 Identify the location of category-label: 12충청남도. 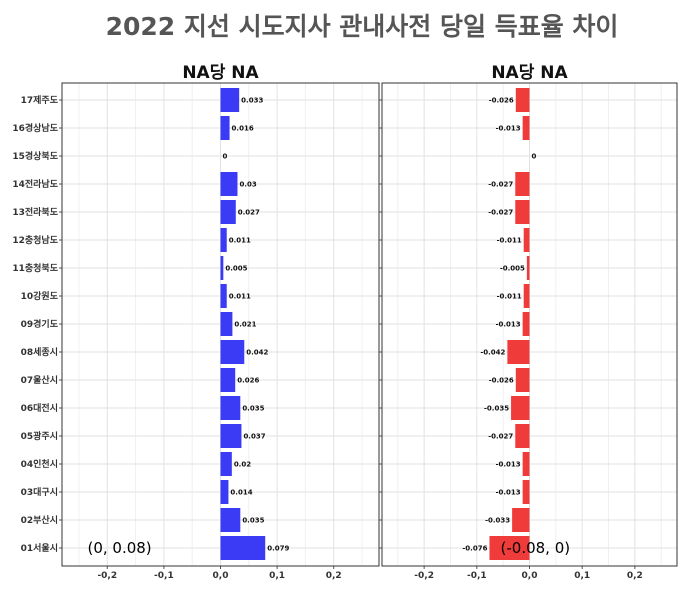
(35, 240).